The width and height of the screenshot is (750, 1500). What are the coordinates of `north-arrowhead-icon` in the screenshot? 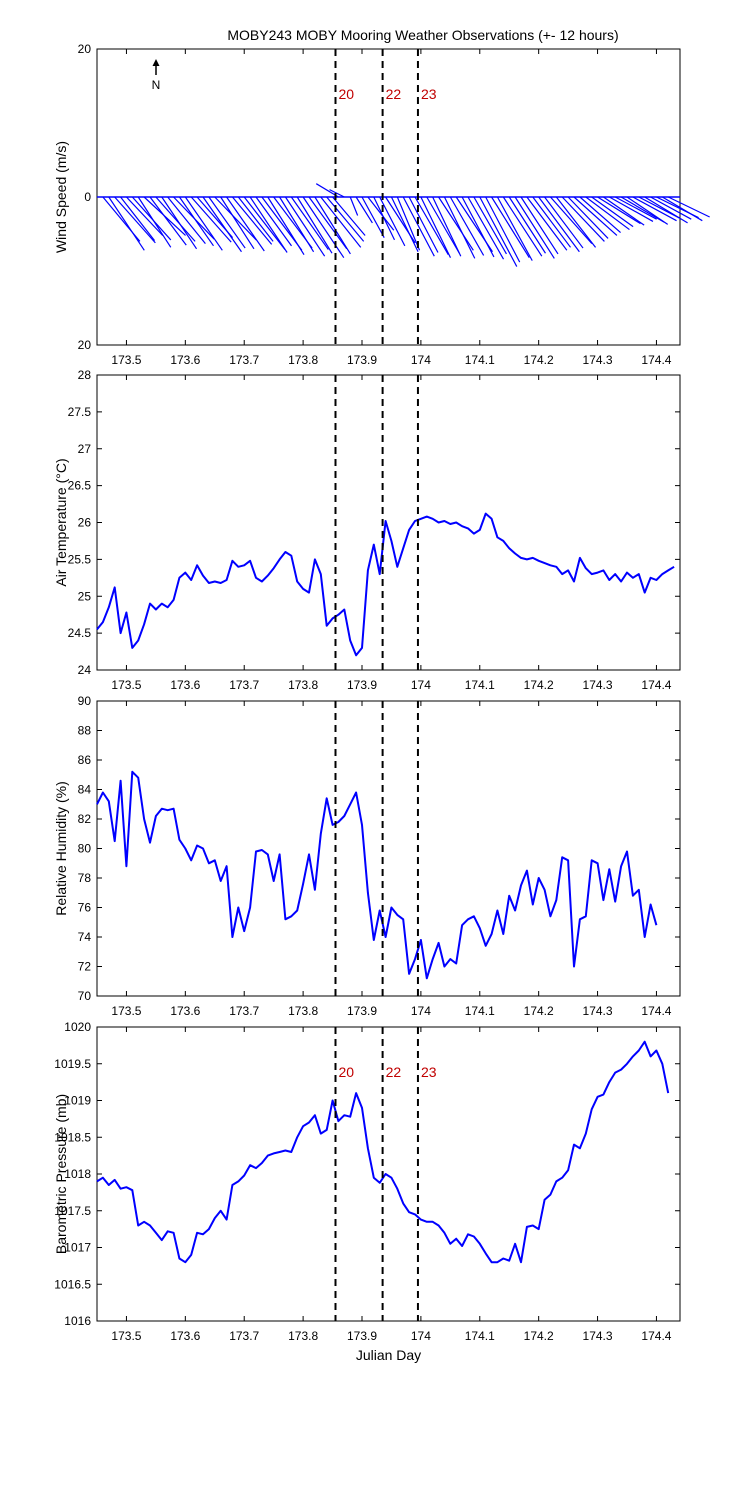 It's located at (156, 62).